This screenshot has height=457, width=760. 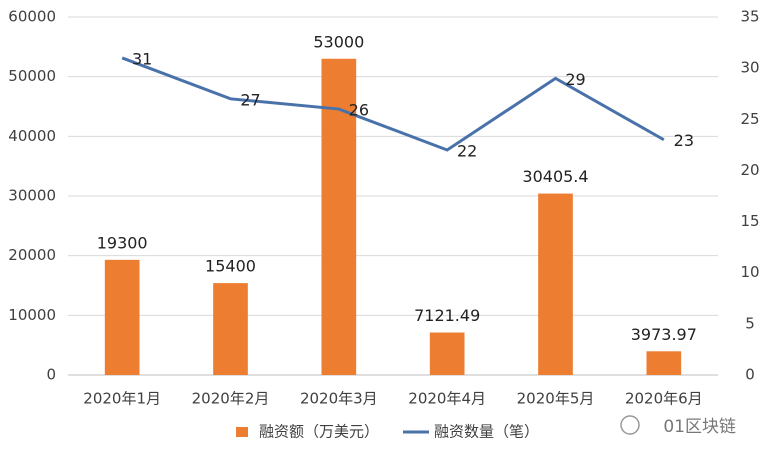 What do you see at coordinates (359, 110) in the screenshot?
I see `line-value-label: 26` at bounding box center [359, 110].